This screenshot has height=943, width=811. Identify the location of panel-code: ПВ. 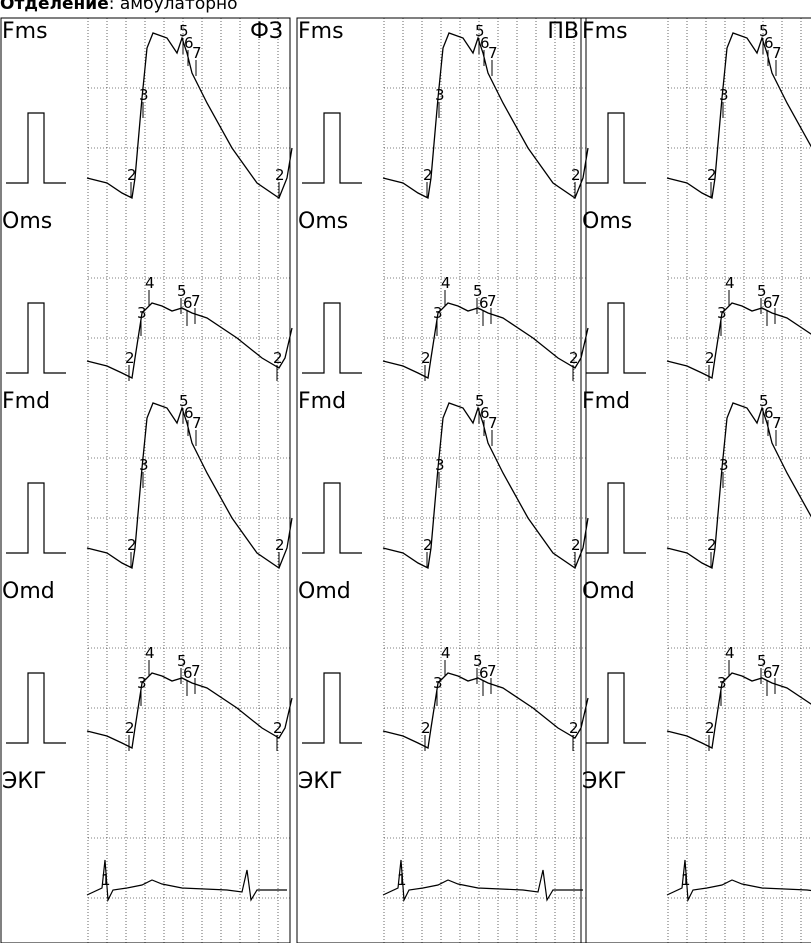
(563, 31).